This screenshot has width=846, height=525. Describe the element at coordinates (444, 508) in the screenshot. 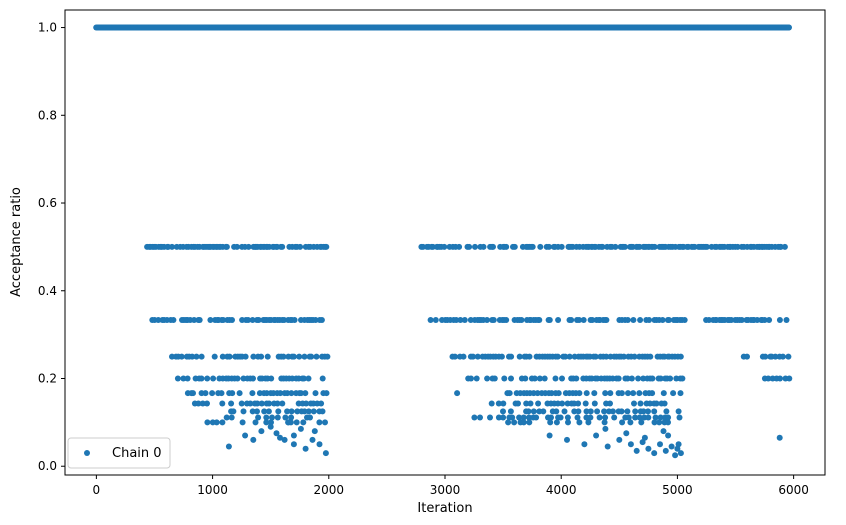

I see `x-axis-label: Iteration` at that location.